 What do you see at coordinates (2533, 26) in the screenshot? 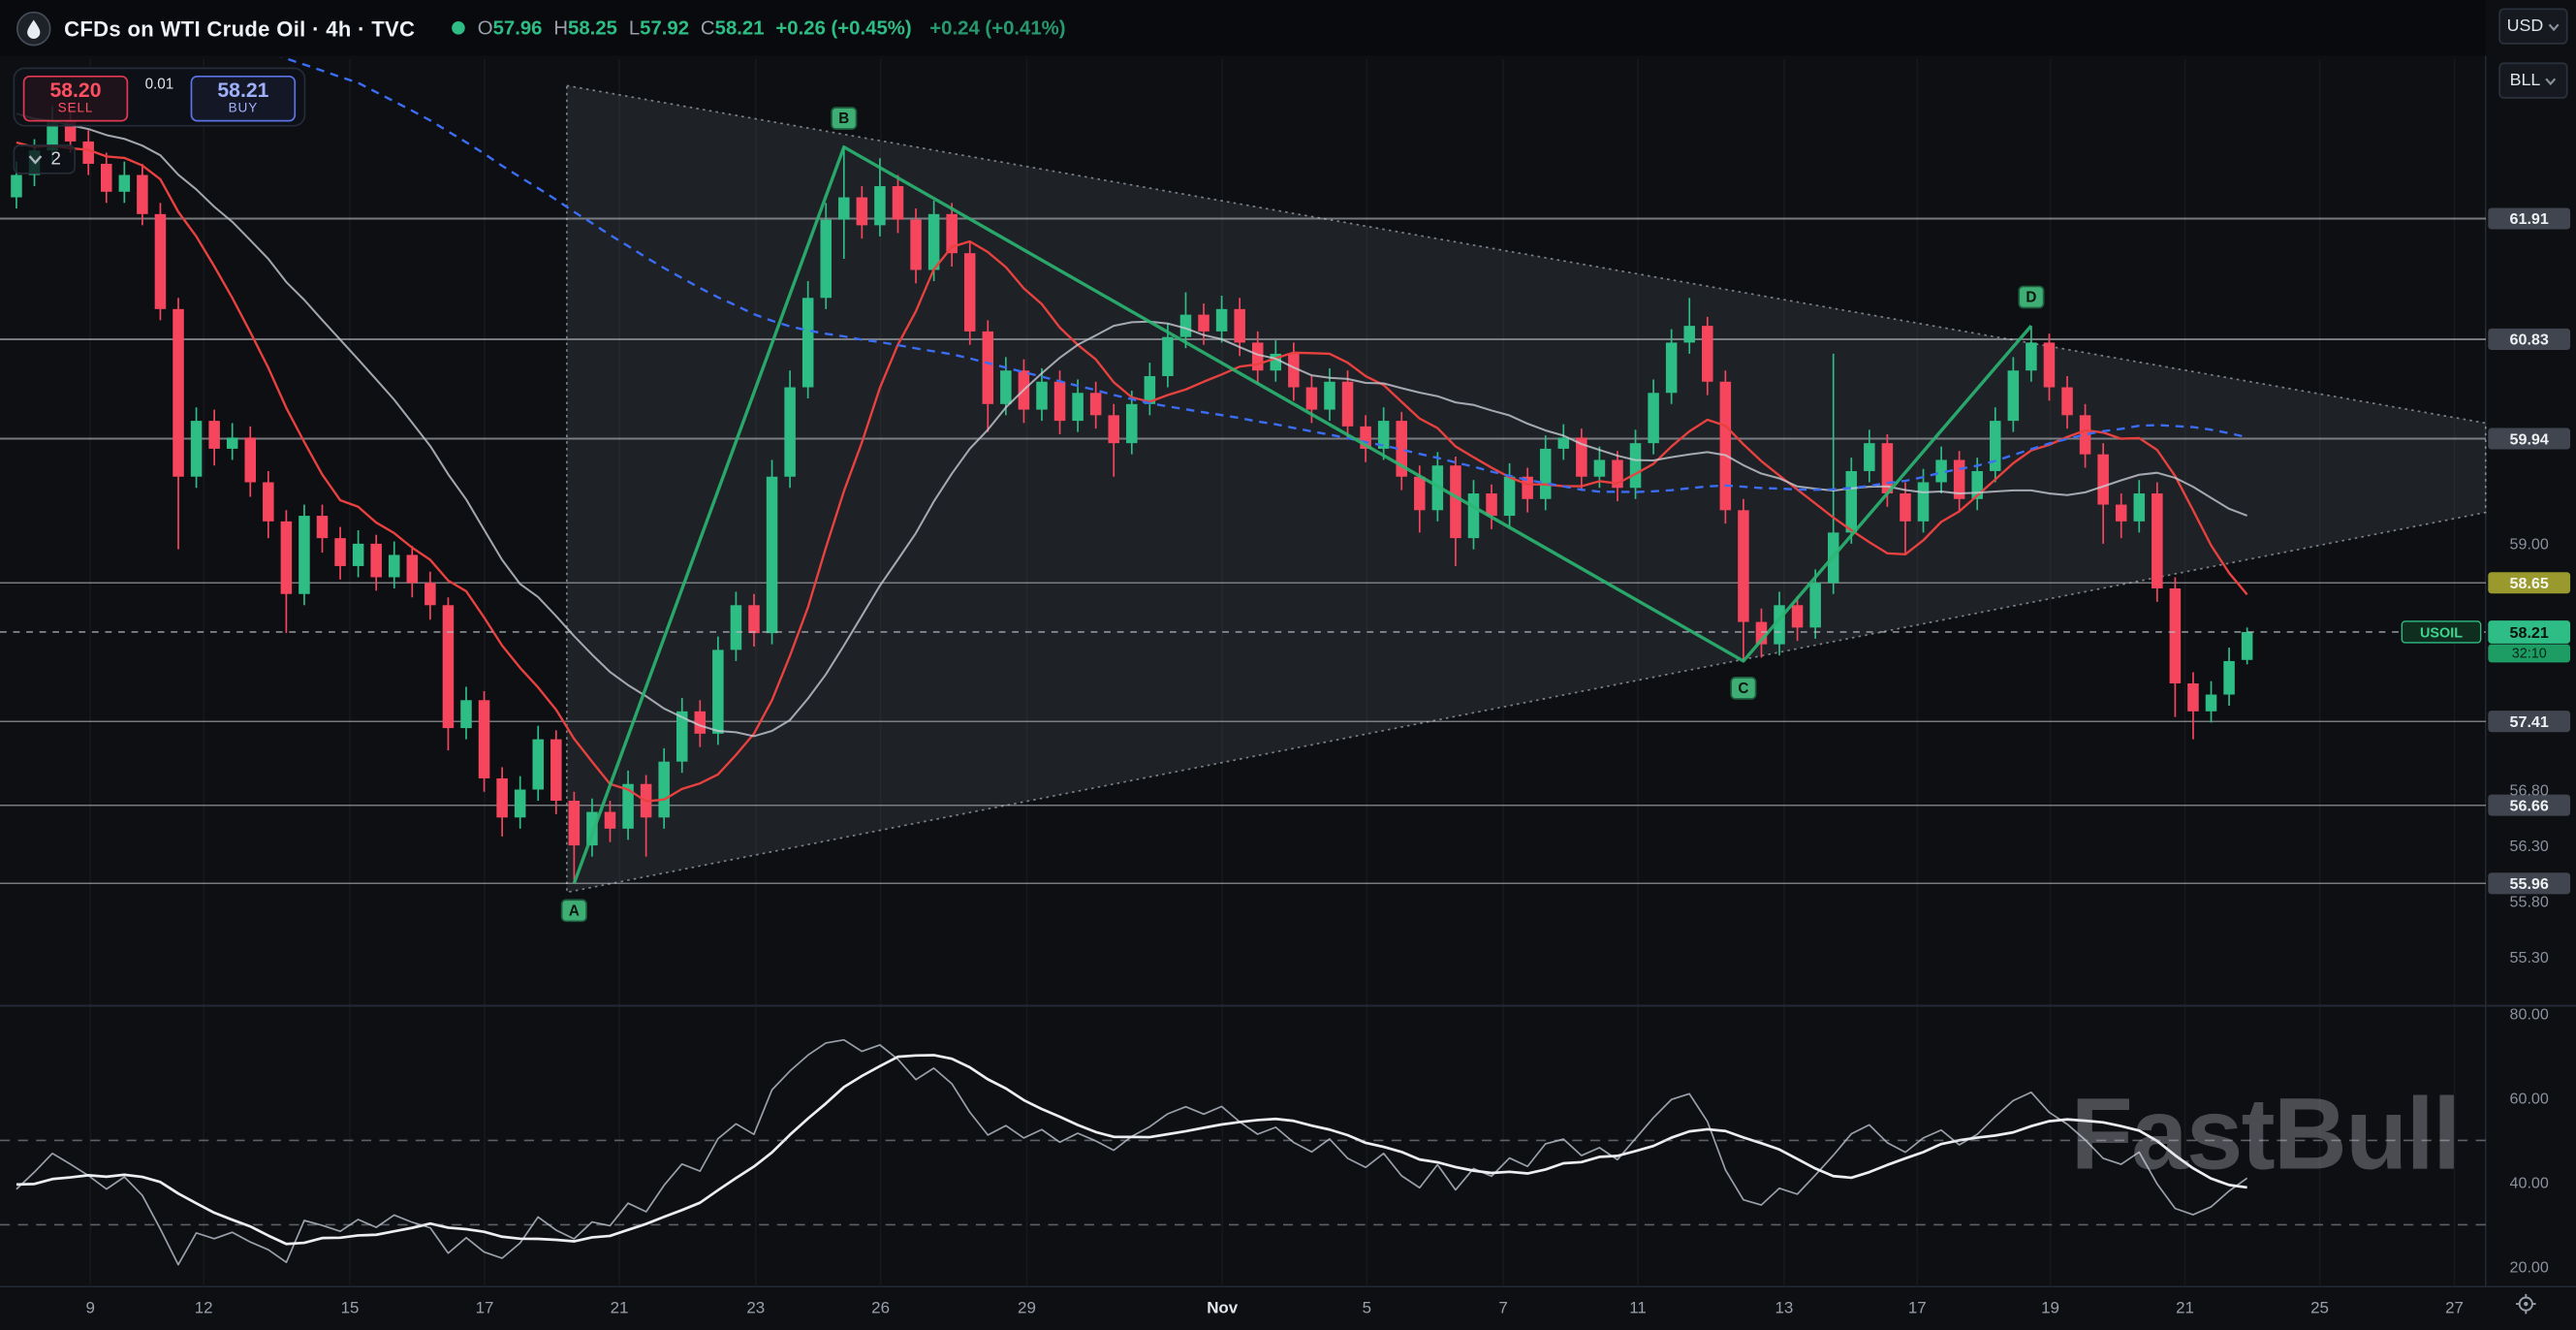
I see `currency-select: USD` at bounding box center [2533, 26].